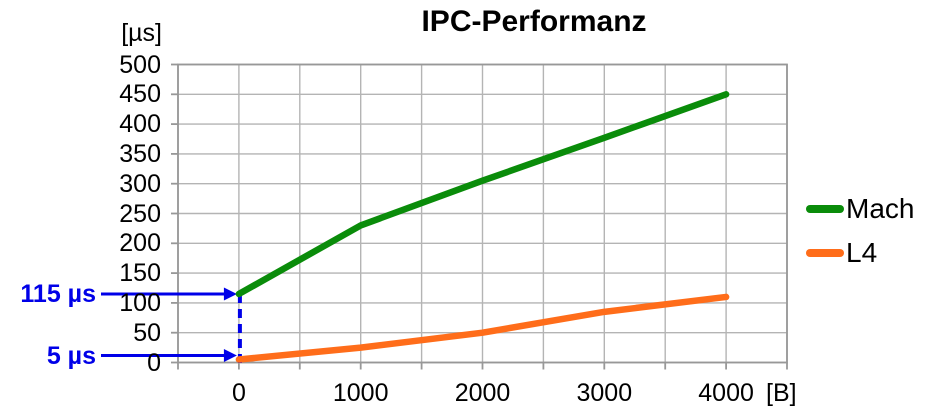 The image size is (931, 415). What do you see at coordinates (880, 208) in the screenshot?
I see `legend-label-mach: Mach` at bounding box center [880, 208].